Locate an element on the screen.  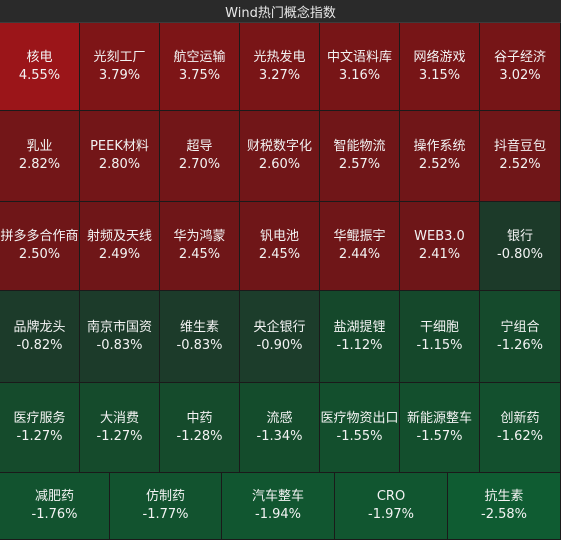
concept-name: 中药 is located at coordinates (199, 418).